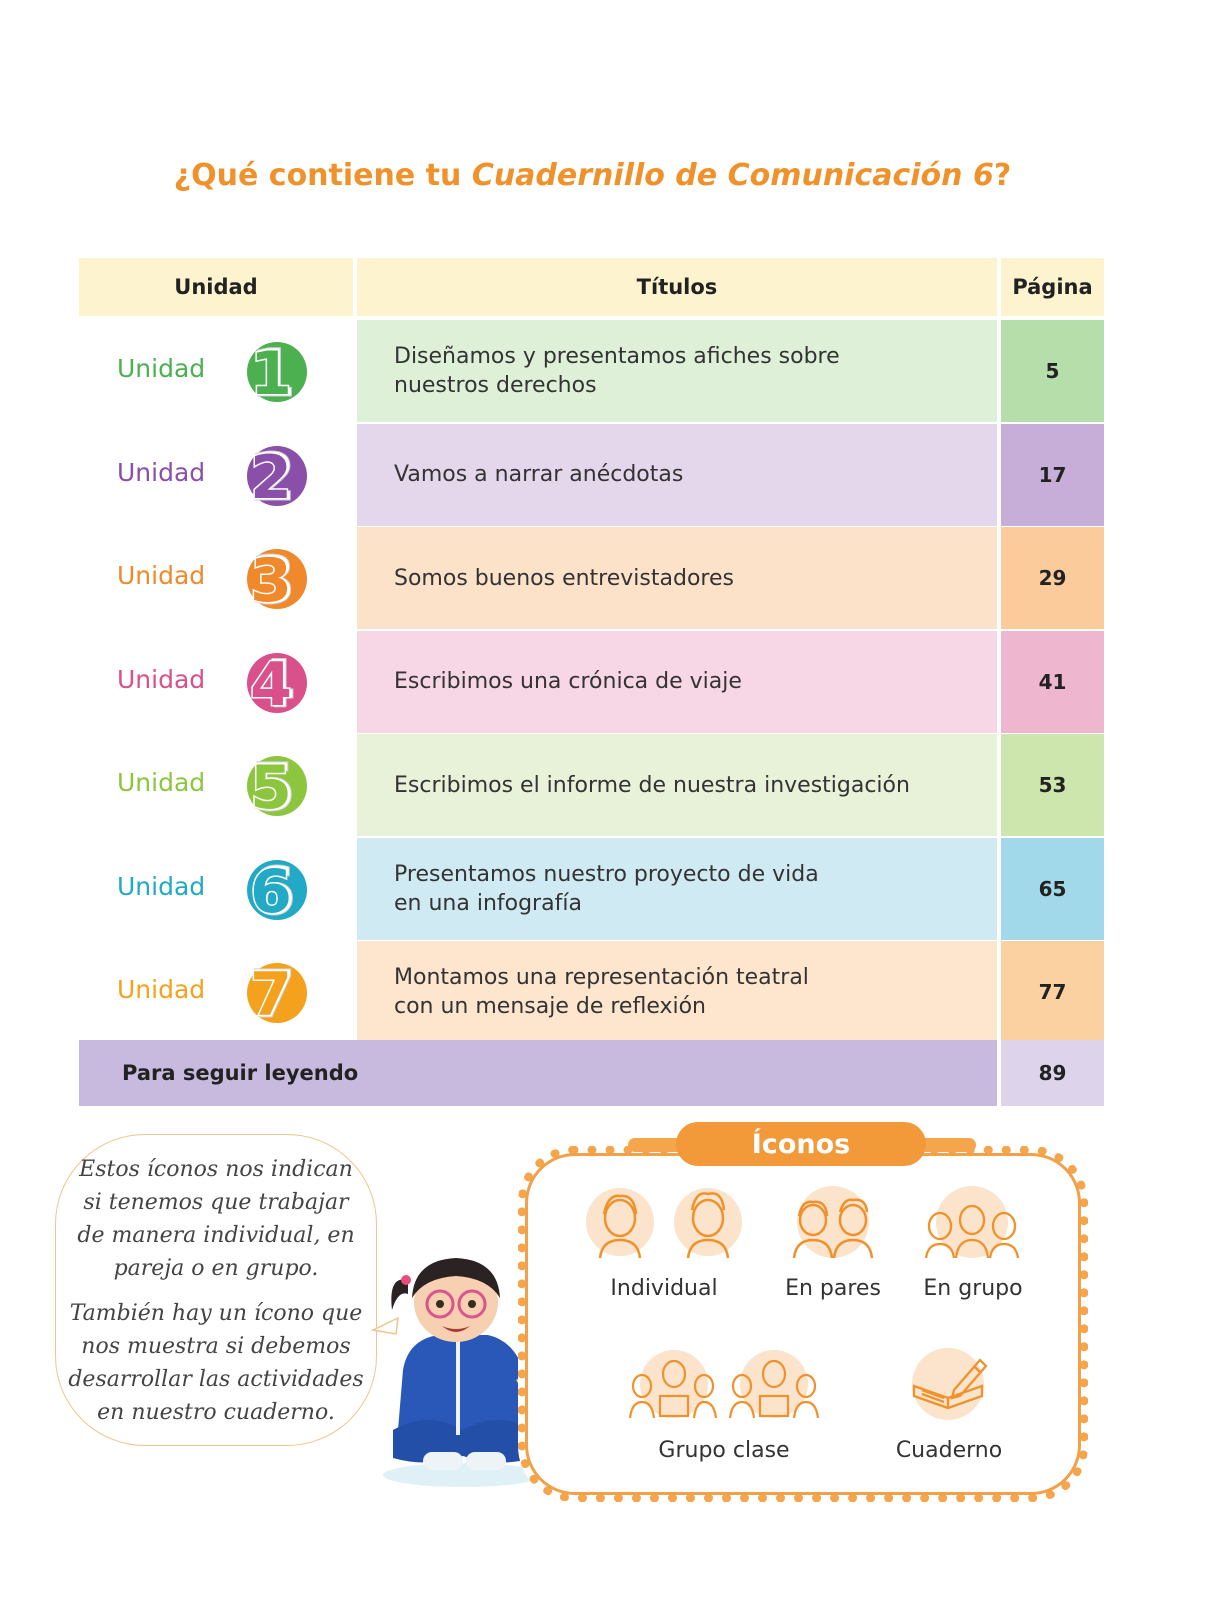  I want to click on unit-number-badge: 3 3, so click(277, 581).